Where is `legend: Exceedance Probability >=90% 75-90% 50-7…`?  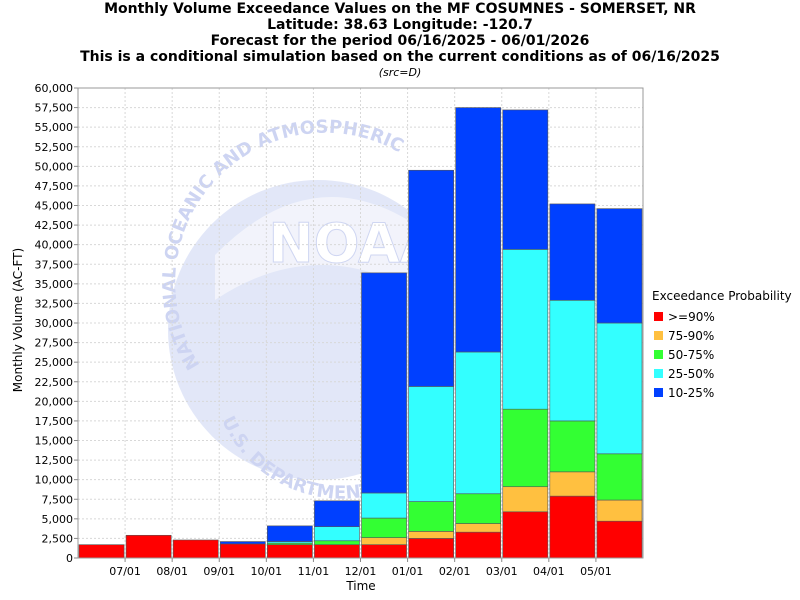 legend: Exceedance Probability >=90% 75-90% 50-7… is located at coordinates (722, 345).